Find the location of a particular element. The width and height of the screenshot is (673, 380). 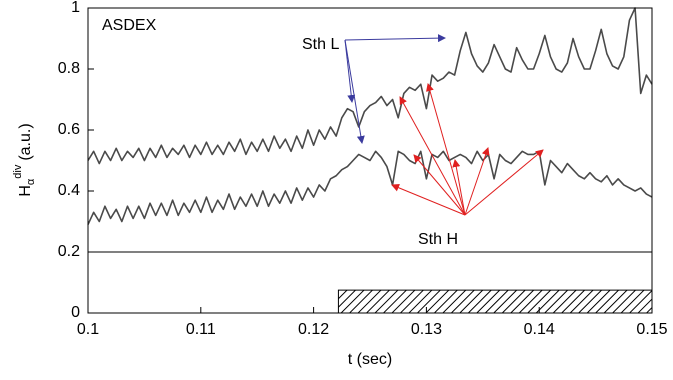

annotation: Sth L is located at coordinates (320, 44).